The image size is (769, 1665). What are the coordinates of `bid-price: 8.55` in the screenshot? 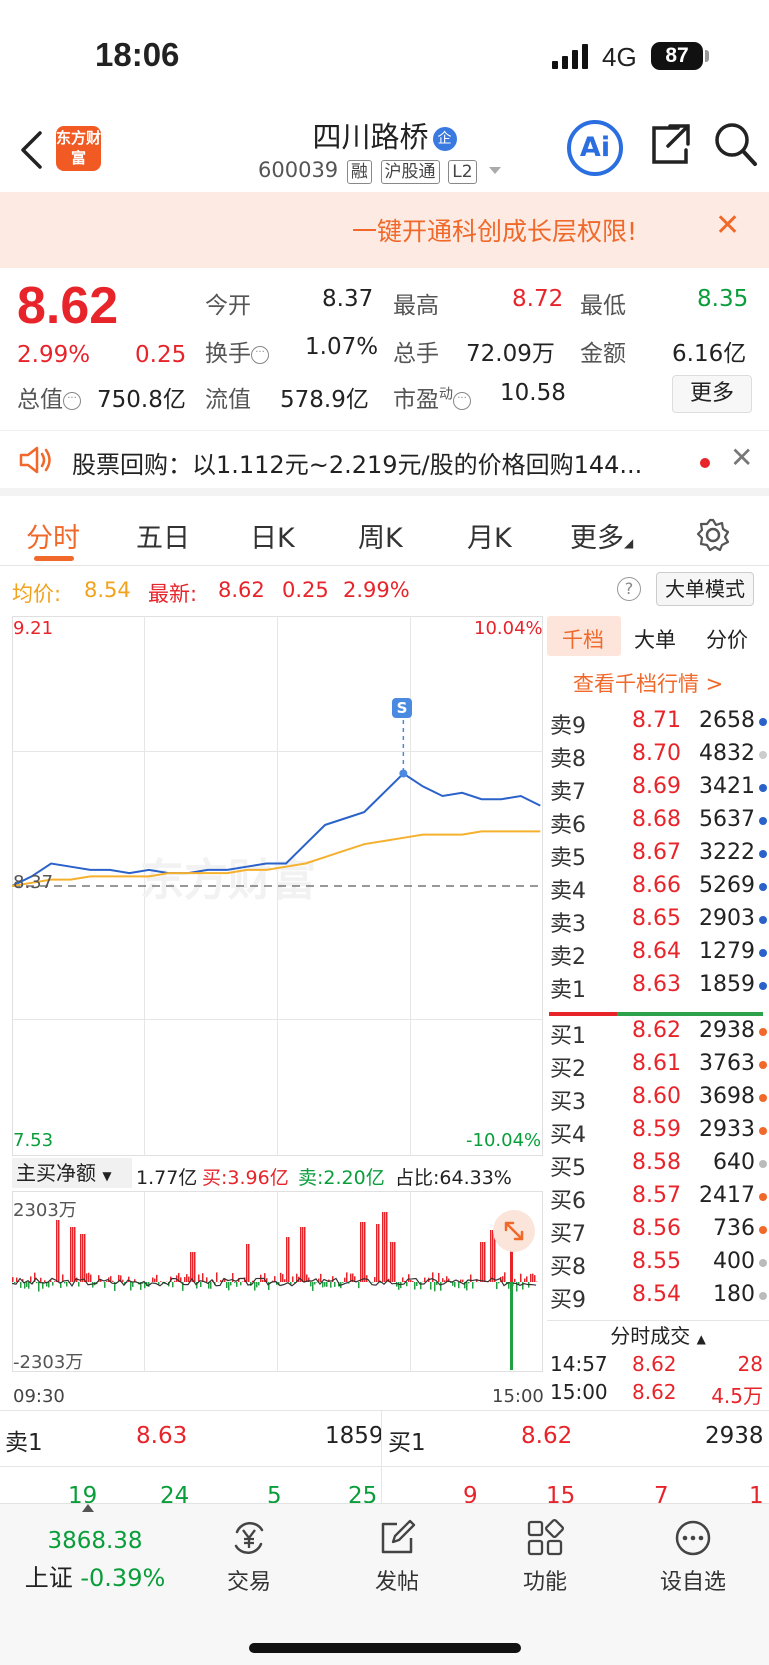 It's located at (656, 1261).